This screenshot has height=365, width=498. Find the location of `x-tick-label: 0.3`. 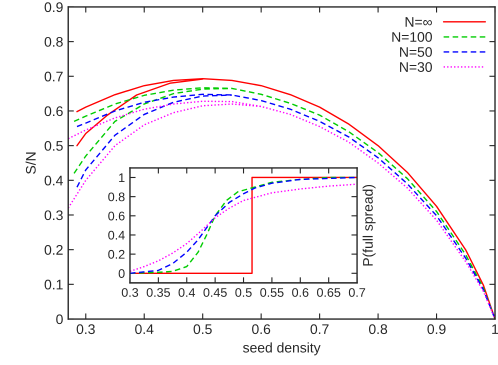

x-tick-label: 0.3 is located at coordinates (85, 329).